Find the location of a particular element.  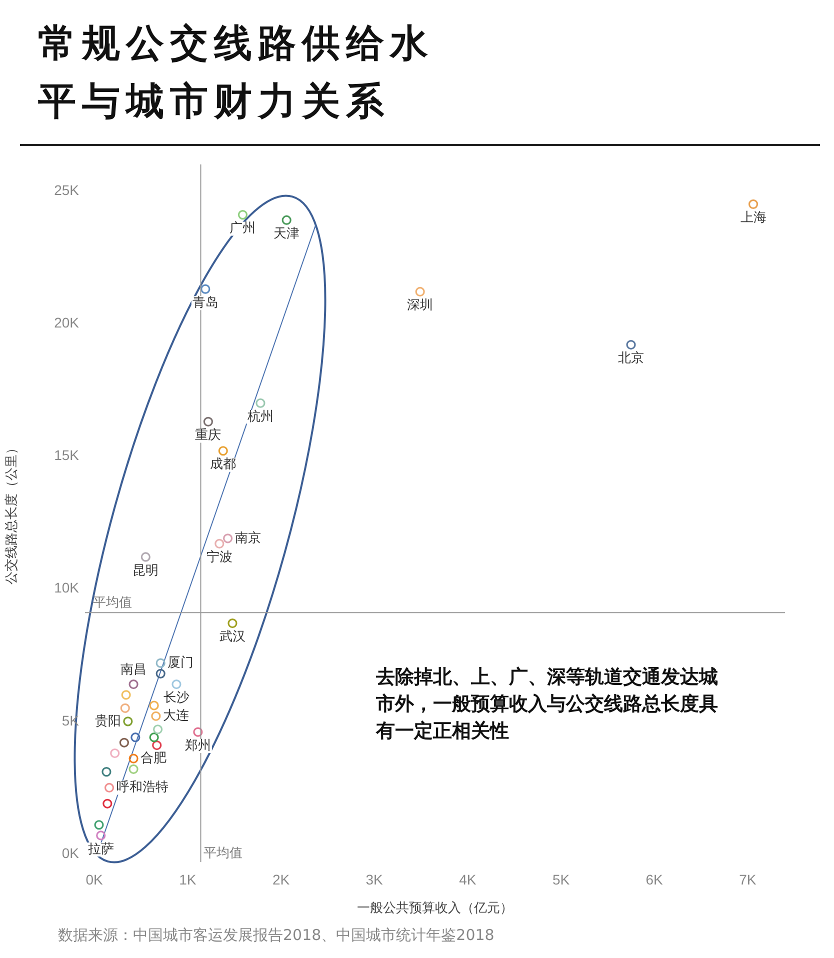

series-label: 郑州 is located at coordinates (197, 746).